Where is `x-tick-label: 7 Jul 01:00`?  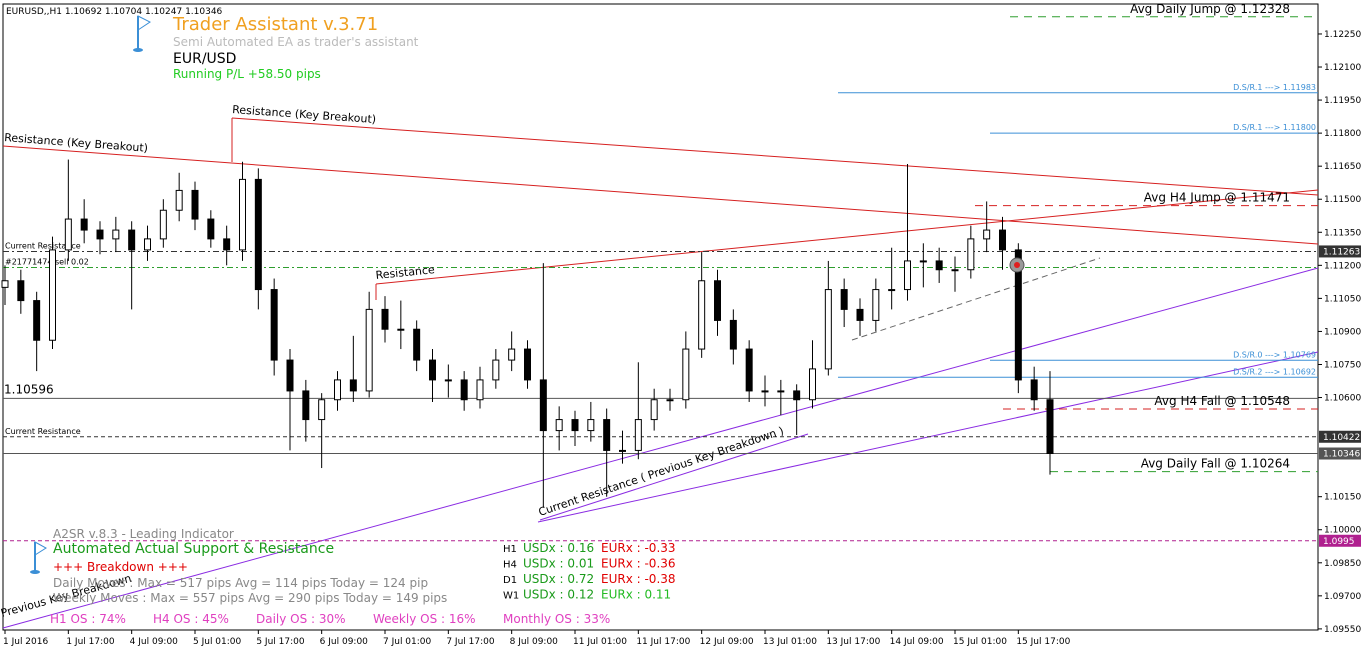 x-tick-label: 7 Jul 01:00 is located at coordinates (407, 642).